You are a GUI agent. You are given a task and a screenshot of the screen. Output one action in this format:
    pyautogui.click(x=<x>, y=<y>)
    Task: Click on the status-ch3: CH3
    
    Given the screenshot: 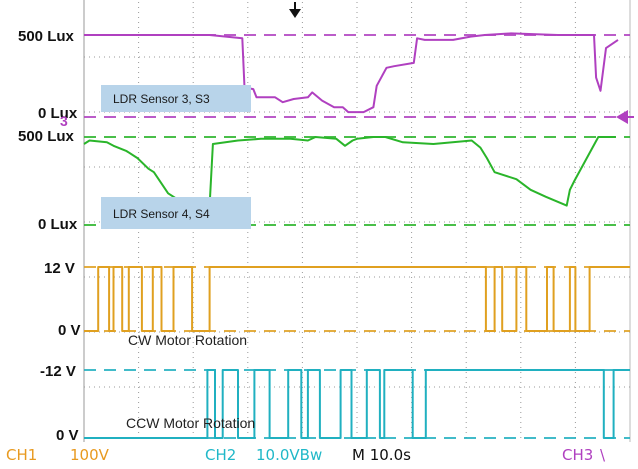 What is the action you would take?
    pyautogui.click(x=577, y=455)
    